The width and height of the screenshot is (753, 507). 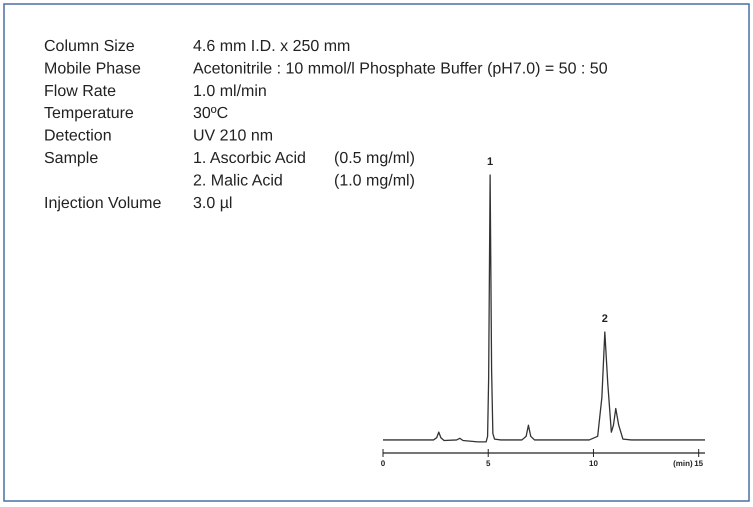 I want to click on x-tick-label: 0, so click(x=383, y=463).